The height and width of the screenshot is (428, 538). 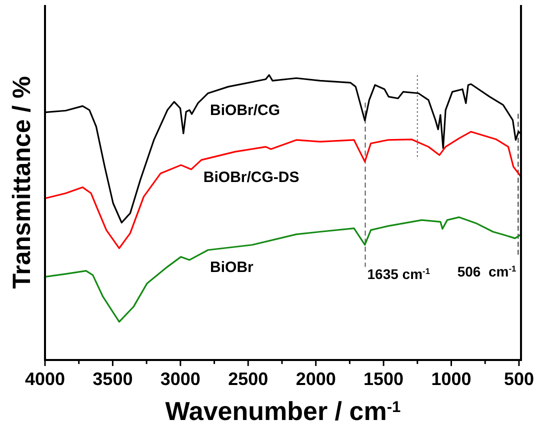 What do you see at coordinates (398, 274) in the screenshot?
I see `ref-line-label: 1635 cm$^{-1}$` at bounding box center [398, 274].